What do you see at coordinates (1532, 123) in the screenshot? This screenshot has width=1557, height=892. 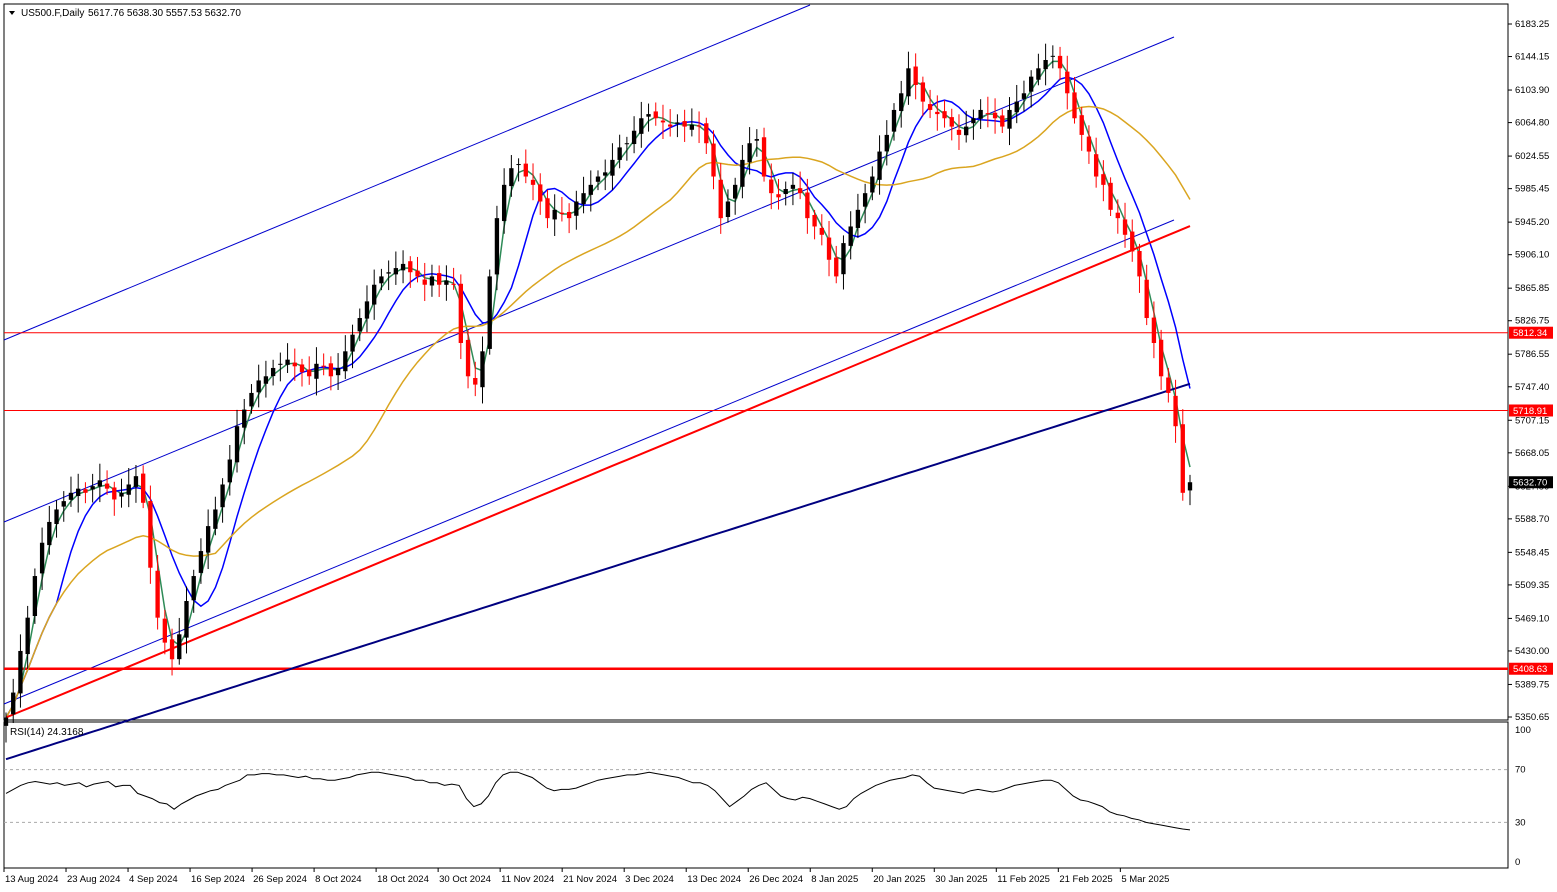 I see `y-tick-label: 6064.80` at bounding box center [1532, 123].